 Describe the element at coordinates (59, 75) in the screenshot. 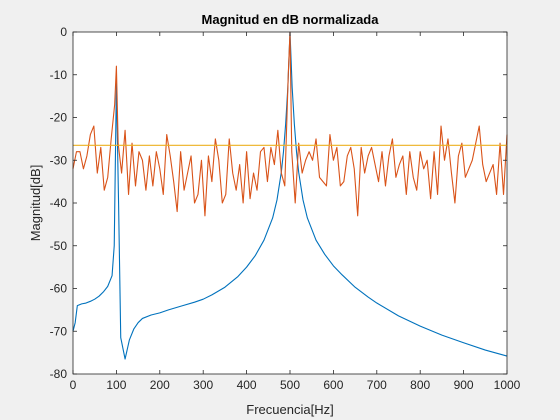

I see `y-tick-label: -10` at that location.